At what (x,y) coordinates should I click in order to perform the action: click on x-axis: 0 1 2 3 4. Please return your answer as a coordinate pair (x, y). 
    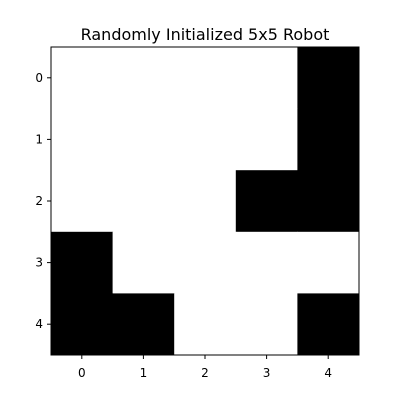
    Looking at the image, I should click on (205, 367).